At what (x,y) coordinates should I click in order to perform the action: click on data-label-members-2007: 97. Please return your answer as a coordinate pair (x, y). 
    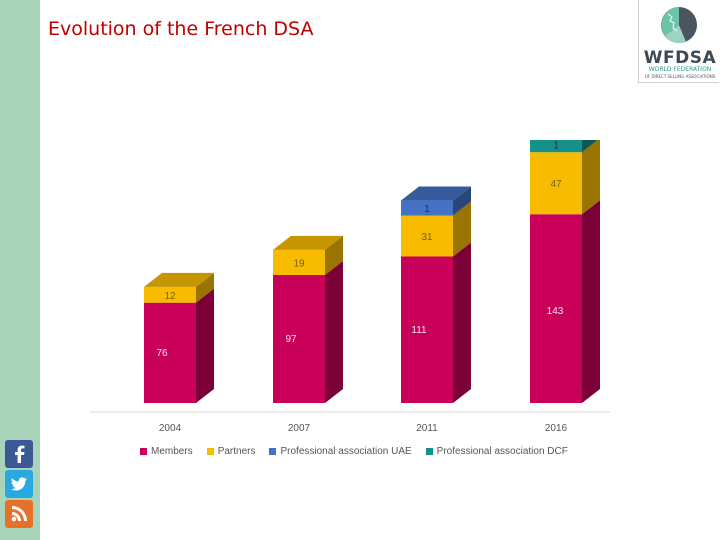
    Looking at the image, I should click on (291, 339).